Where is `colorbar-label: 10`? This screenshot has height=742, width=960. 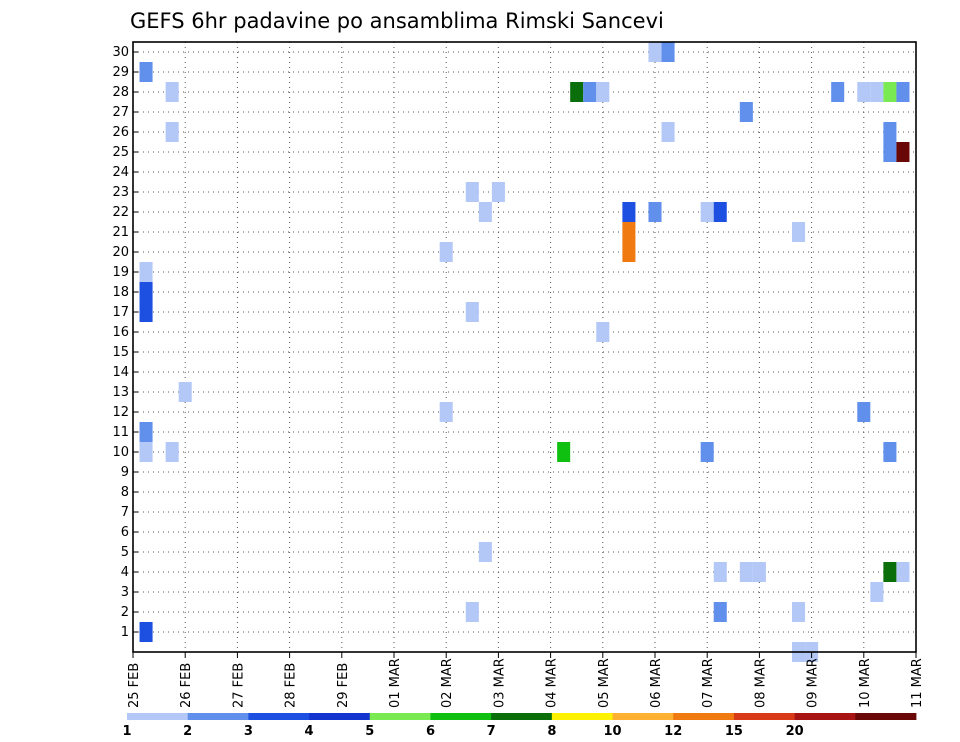
colorbar-label: 10 is located at coordinates (612, 731).